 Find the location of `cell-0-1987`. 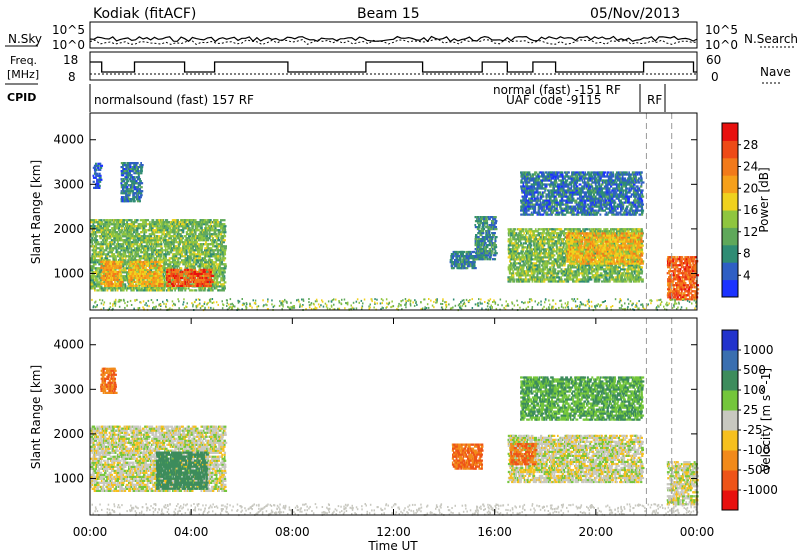

cell-0-1987 is located at coordinates (190, 260).